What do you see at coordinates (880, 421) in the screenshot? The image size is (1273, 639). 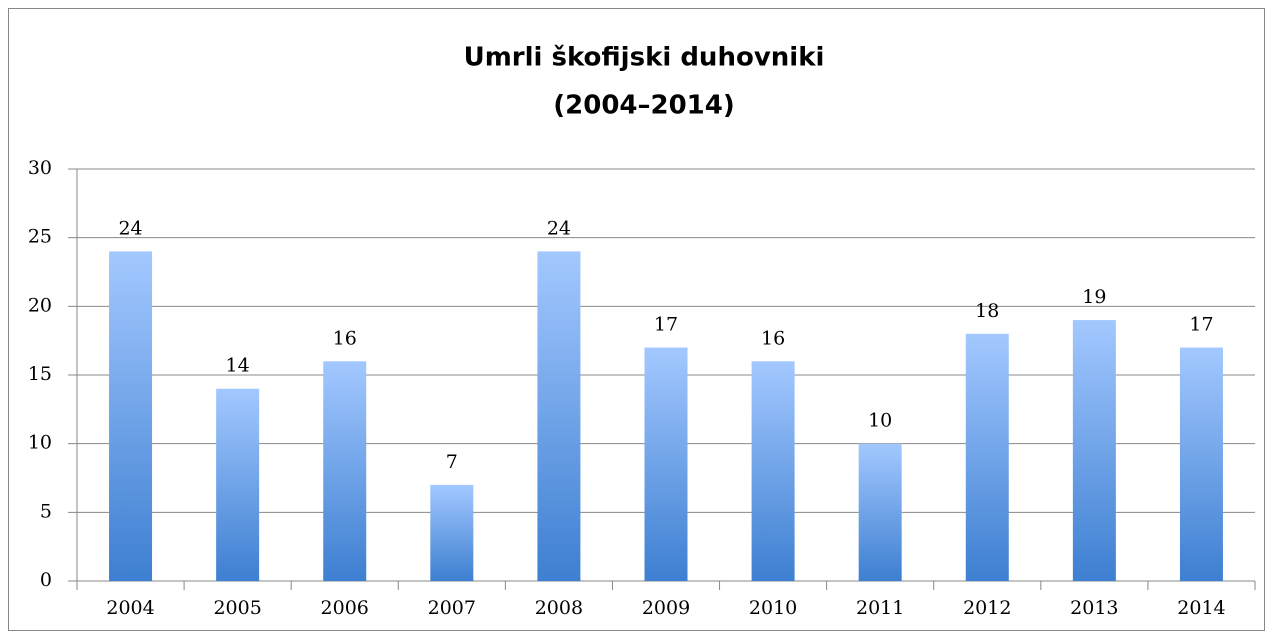 I see `data-label: 10` at bounding box center [880, 421].